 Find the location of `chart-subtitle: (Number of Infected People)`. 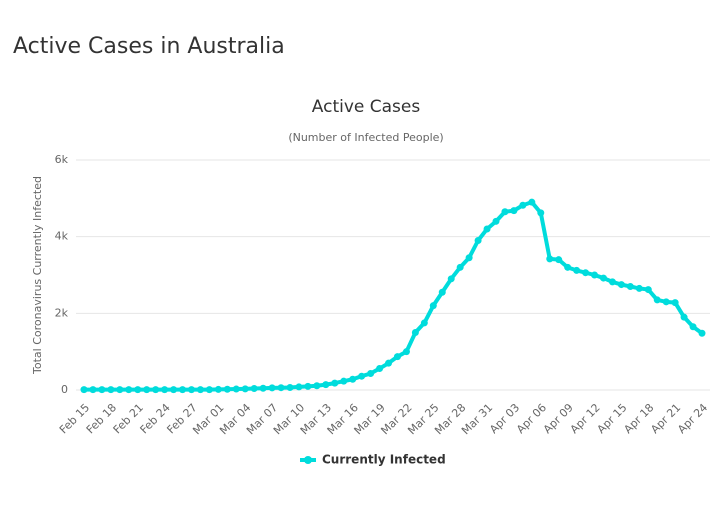

chart-subtitle: (Number of Infected People) is located at coordinates (365, 137).